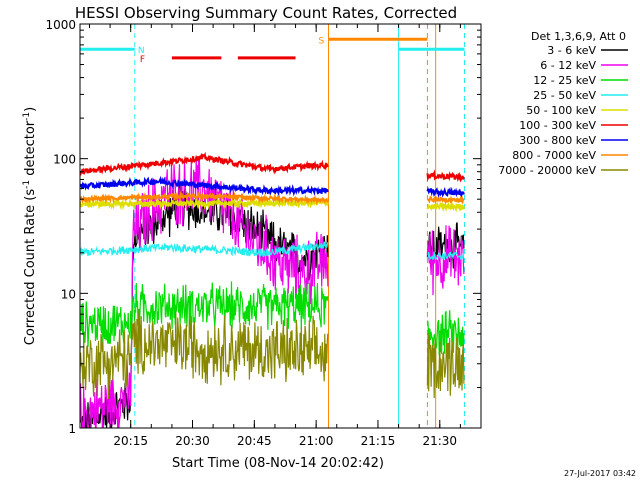 The height and width of the screenshot is (480, 640). Describe the element at coordinates (564, 80) in the screenshot. I see `legend-label: 12 - 25 keV` at that location.